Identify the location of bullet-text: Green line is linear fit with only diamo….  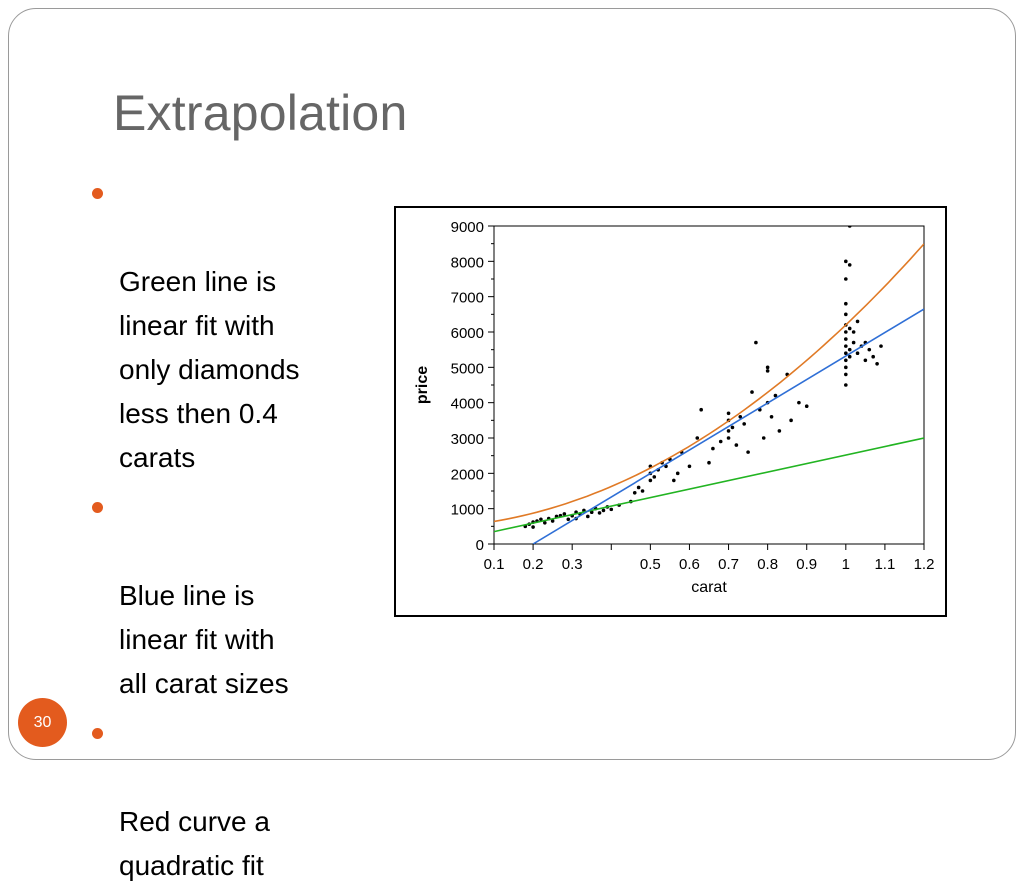
(209, 369).